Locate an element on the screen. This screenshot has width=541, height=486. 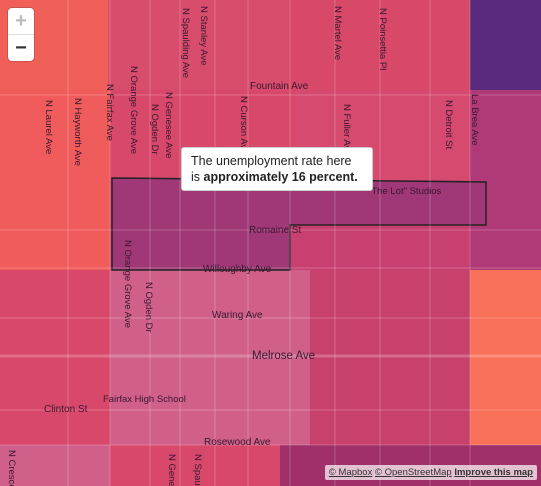
street-label-fountain: Fountain Ave is located at coordinates (279, 86).